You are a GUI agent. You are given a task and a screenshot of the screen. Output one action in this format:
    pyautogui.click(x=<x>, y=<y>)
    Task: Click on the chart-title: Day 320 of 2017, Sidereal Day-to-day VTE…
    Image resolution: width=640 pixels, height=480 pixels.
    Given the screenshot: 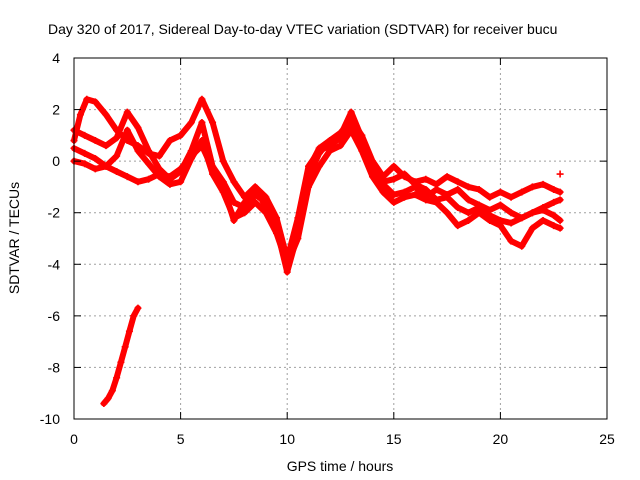 What is the action you would take?
    pyautogui.click(x=302, y=29)
    